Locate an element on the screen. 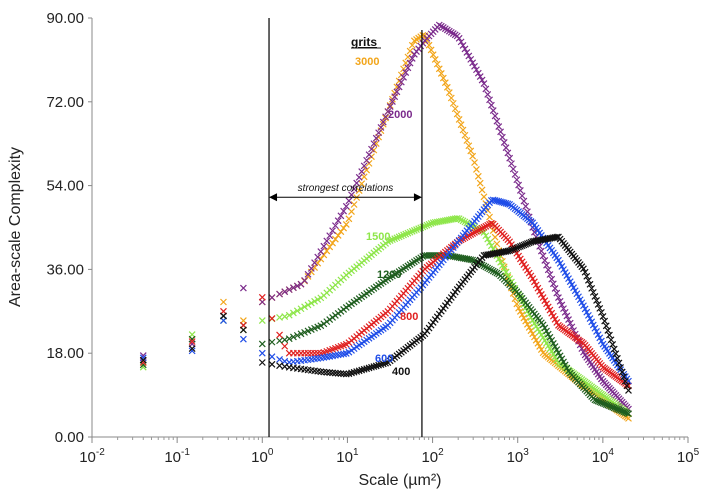  y-ticks: 0.00 18.00 36.00 54.00 72.00 90.00 is located at coordinates (69, 228).